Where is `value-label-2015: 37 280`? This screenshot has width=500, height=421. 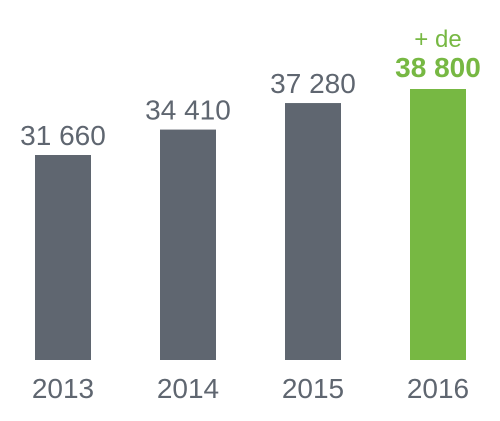
value-label-2015: 37 280 is located at coordinates (313, 83).